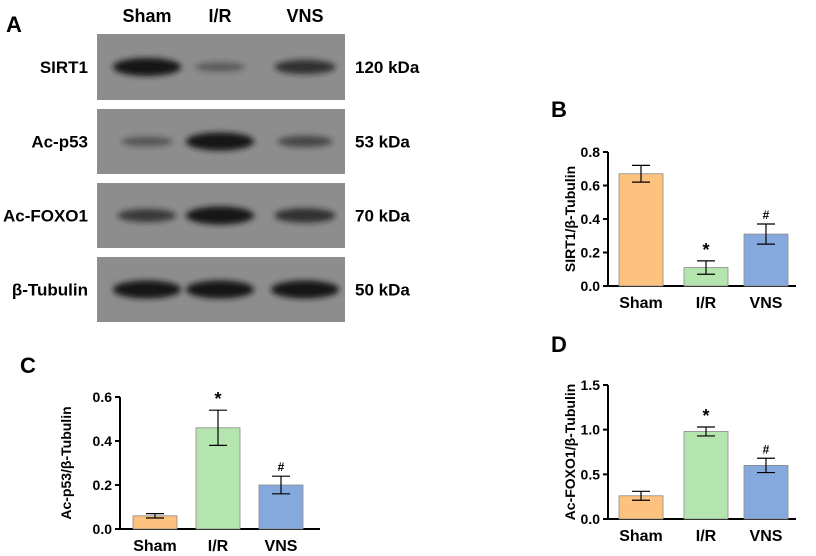  Describe the element at coordinates (591, 152) in the screenshot. I see `y-tick-label: 0.8` at that location.